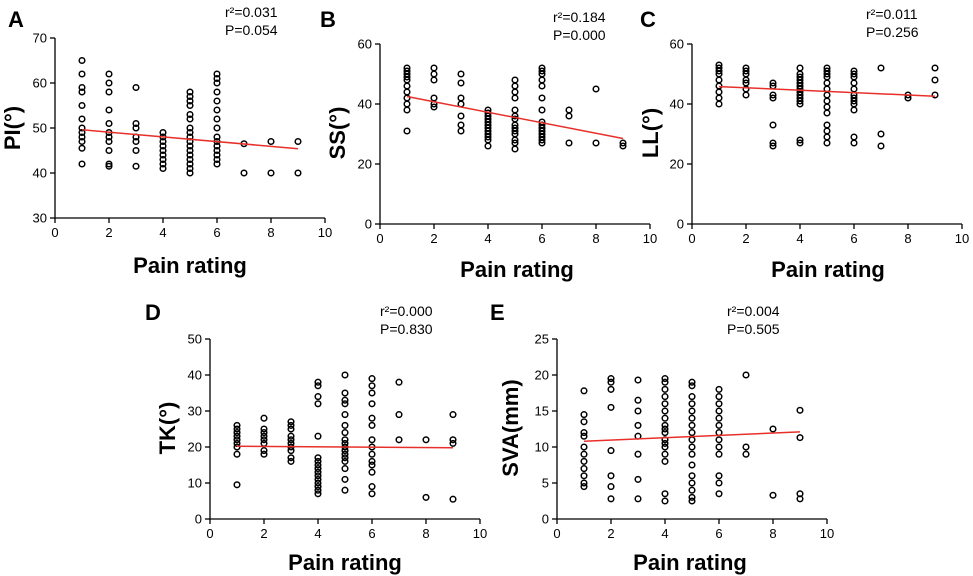 The height and width of the screenshot is (576, 973). Describe the element at coordinates (648, 19) in the screenshot. I see `panel-label-c: C` at that location.